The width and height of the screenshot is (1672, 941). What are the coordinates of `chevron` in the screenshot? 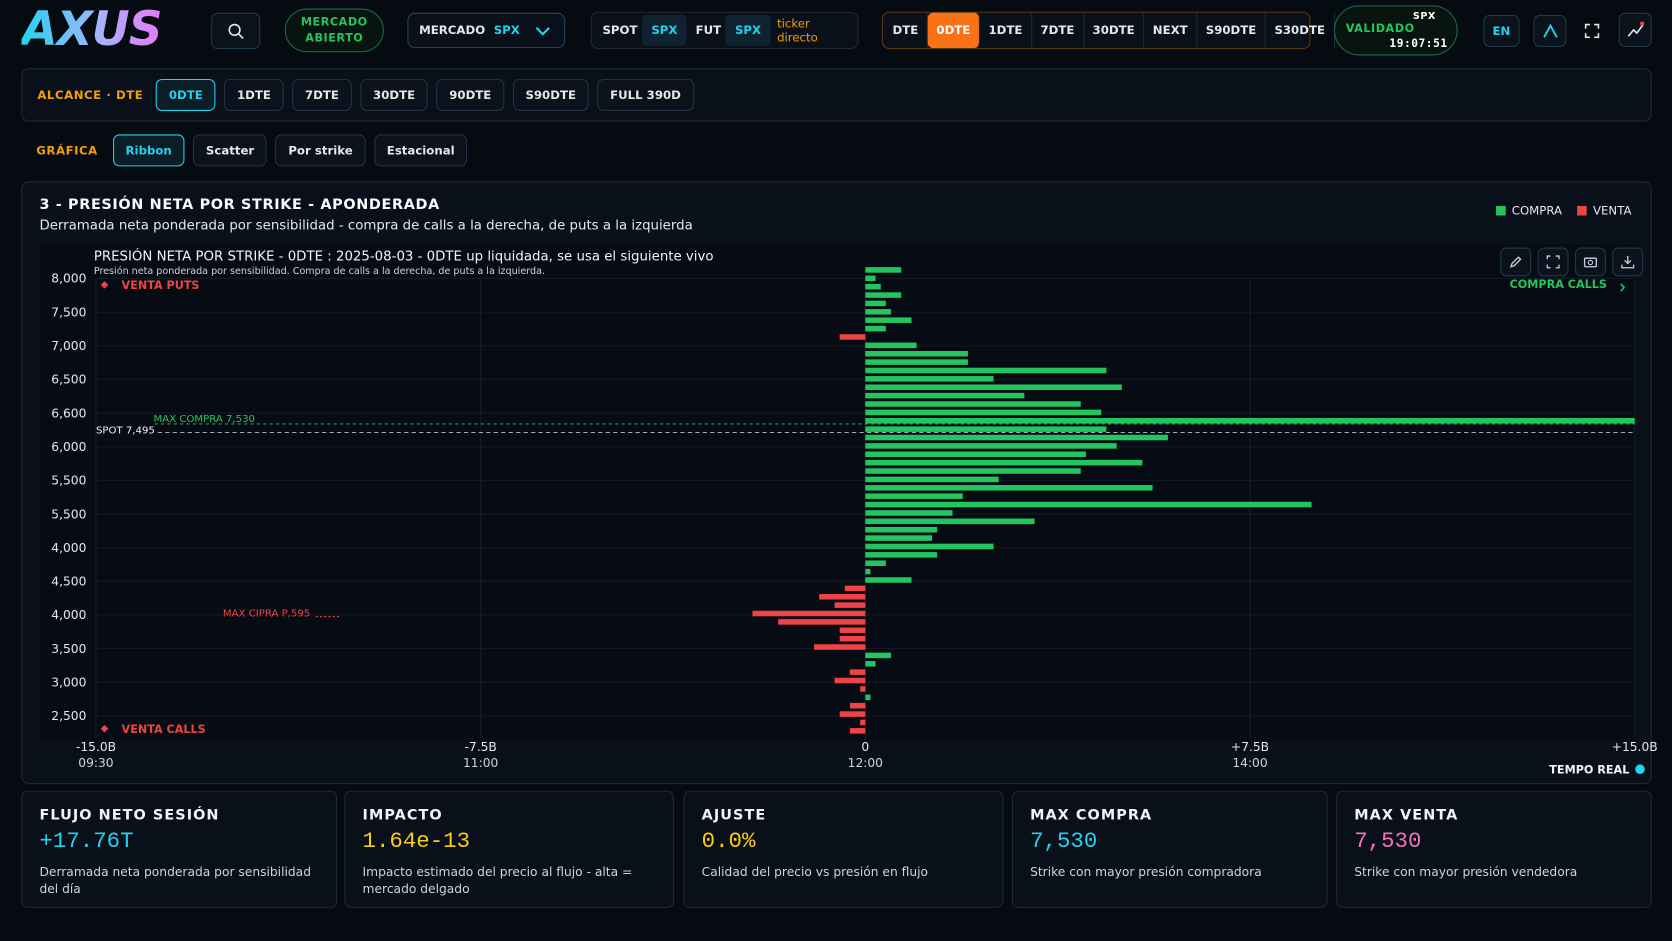 It's located at (542, 31).